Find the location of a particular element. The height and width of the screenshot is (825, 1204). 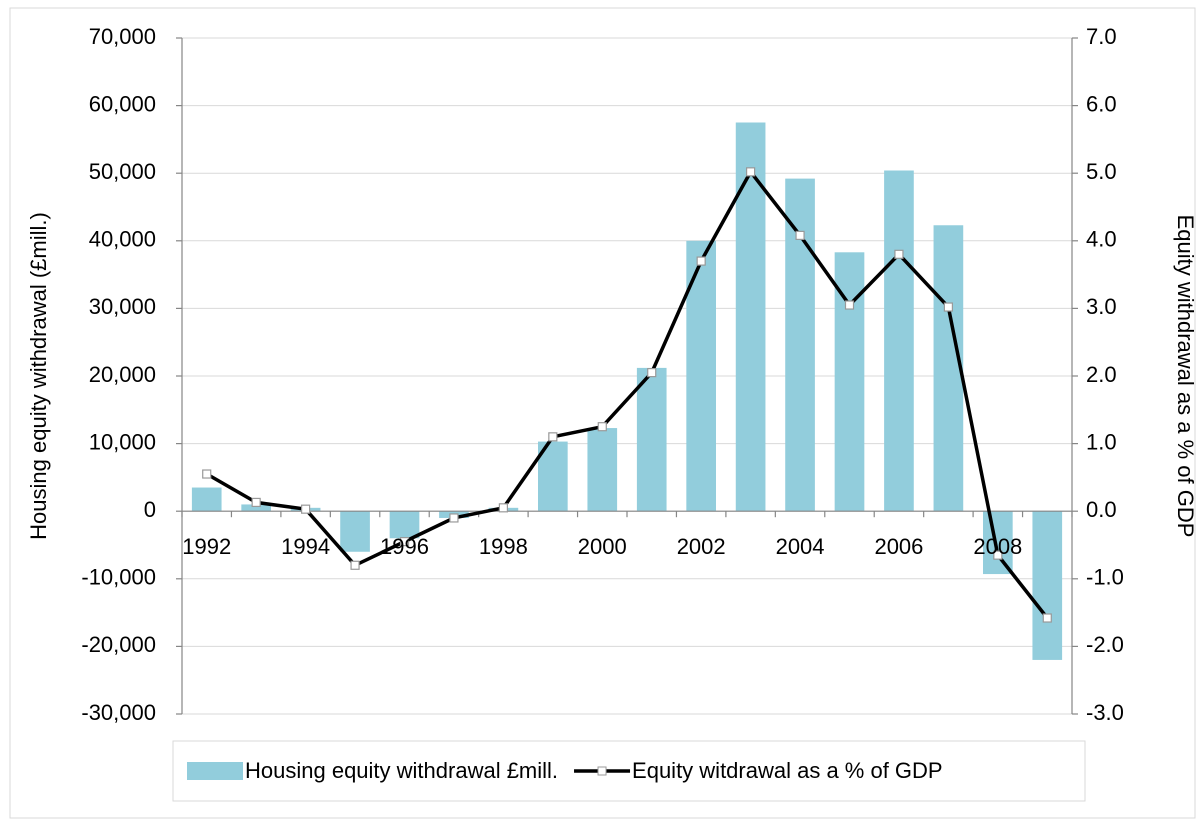

y2-tick-label: 5.0 is located at coordinates (1101, 171).